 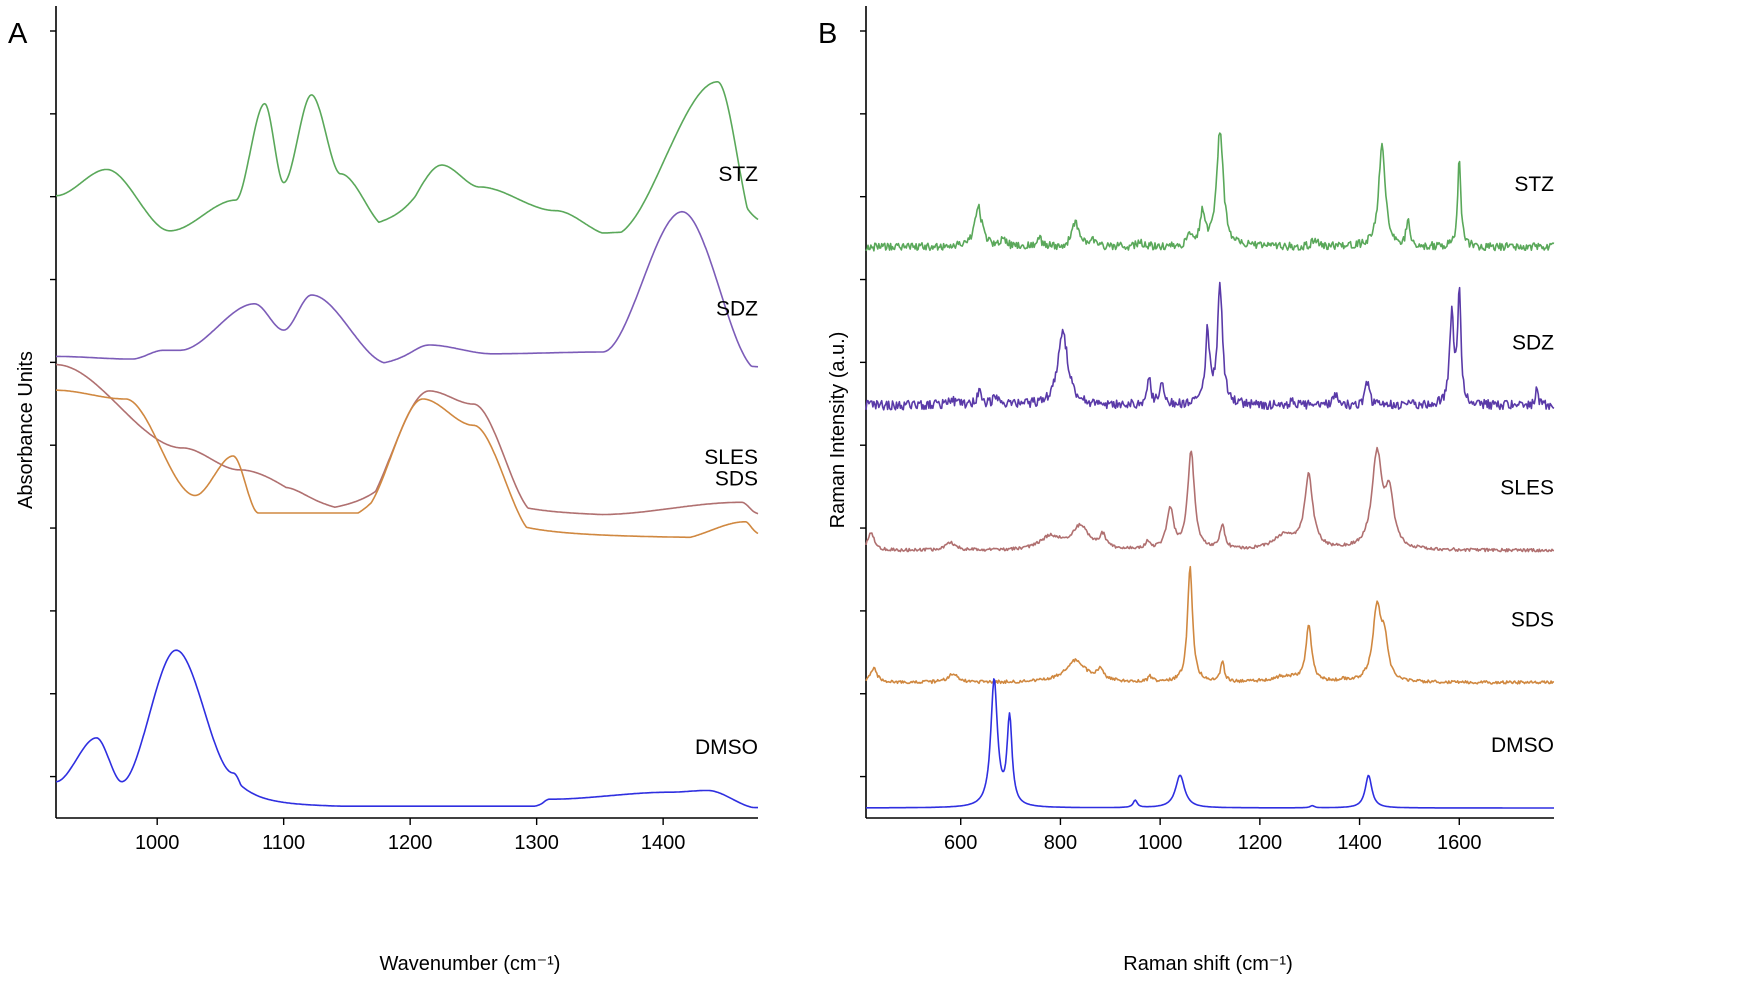 I want to click on x-axis-label-a: Wavenumber (cm⁻¹), so click(x=470, y=964).